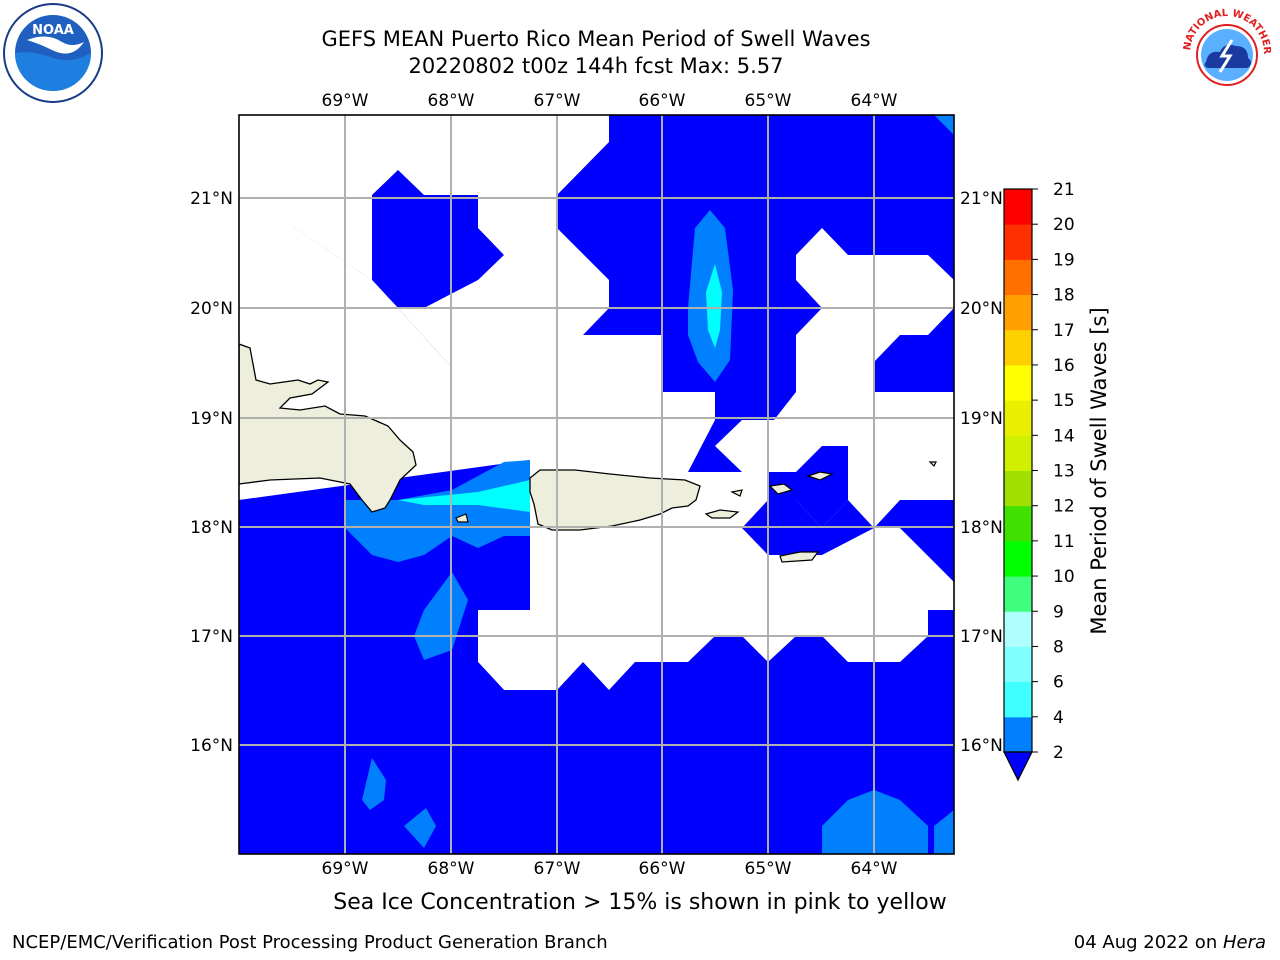  Describe the element at coordinates (1064, 542) in the screenshot. I see `colorbar-tick-label: 11` at that location.